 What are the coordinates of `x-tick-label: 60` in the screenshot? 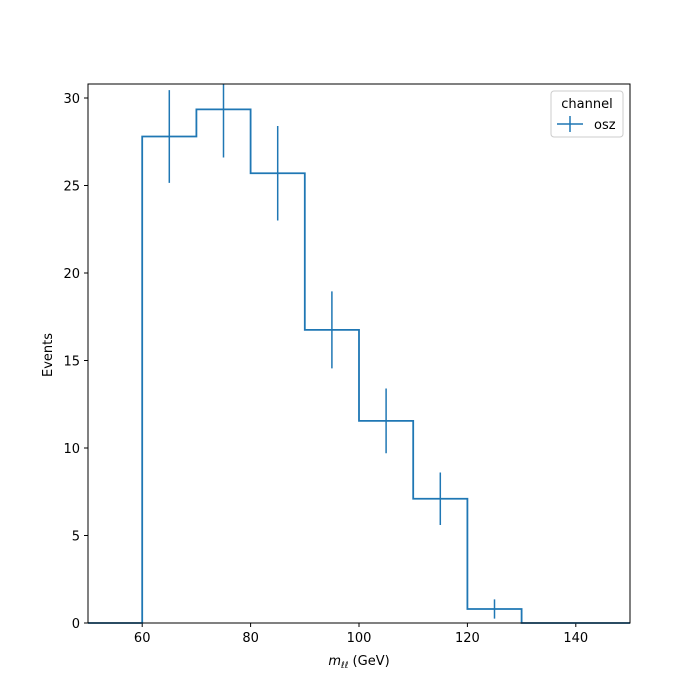 It's located at (142, 638).